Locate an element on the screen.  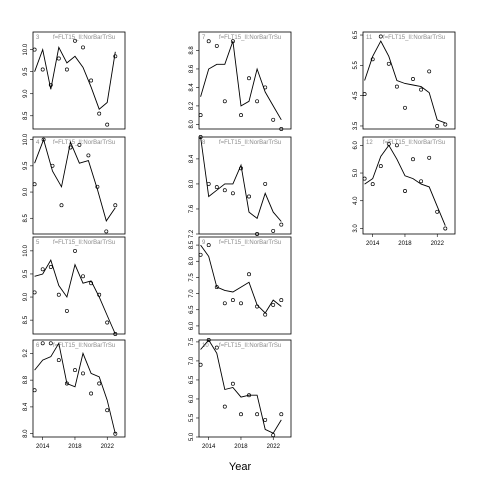
y-tick-label: 10.0 is located at coordinates (26, 49).